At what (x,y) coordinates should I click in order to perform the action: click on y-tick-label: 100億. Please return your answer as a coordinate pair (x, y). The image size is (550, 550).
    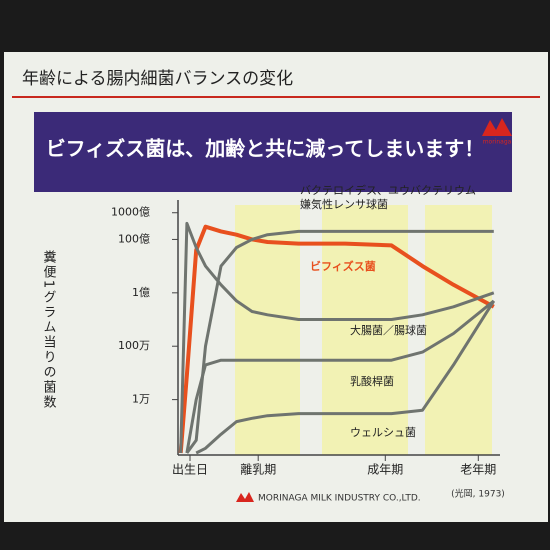
    Looking at the image, I should click on (134, 238).